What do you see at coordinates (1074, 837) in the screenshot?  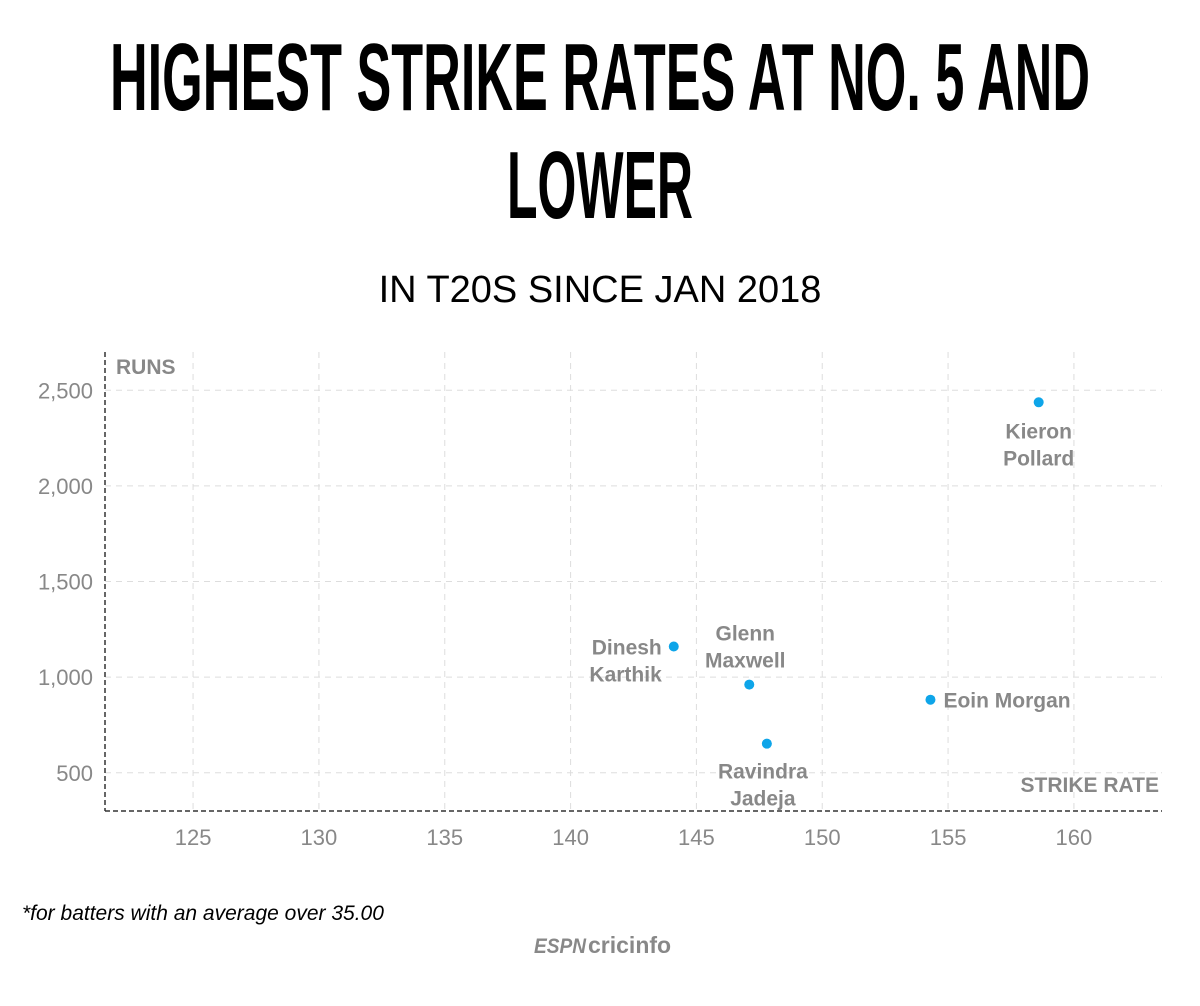 I see `x-tick-label: 160` at bounding box center [1074, 837].